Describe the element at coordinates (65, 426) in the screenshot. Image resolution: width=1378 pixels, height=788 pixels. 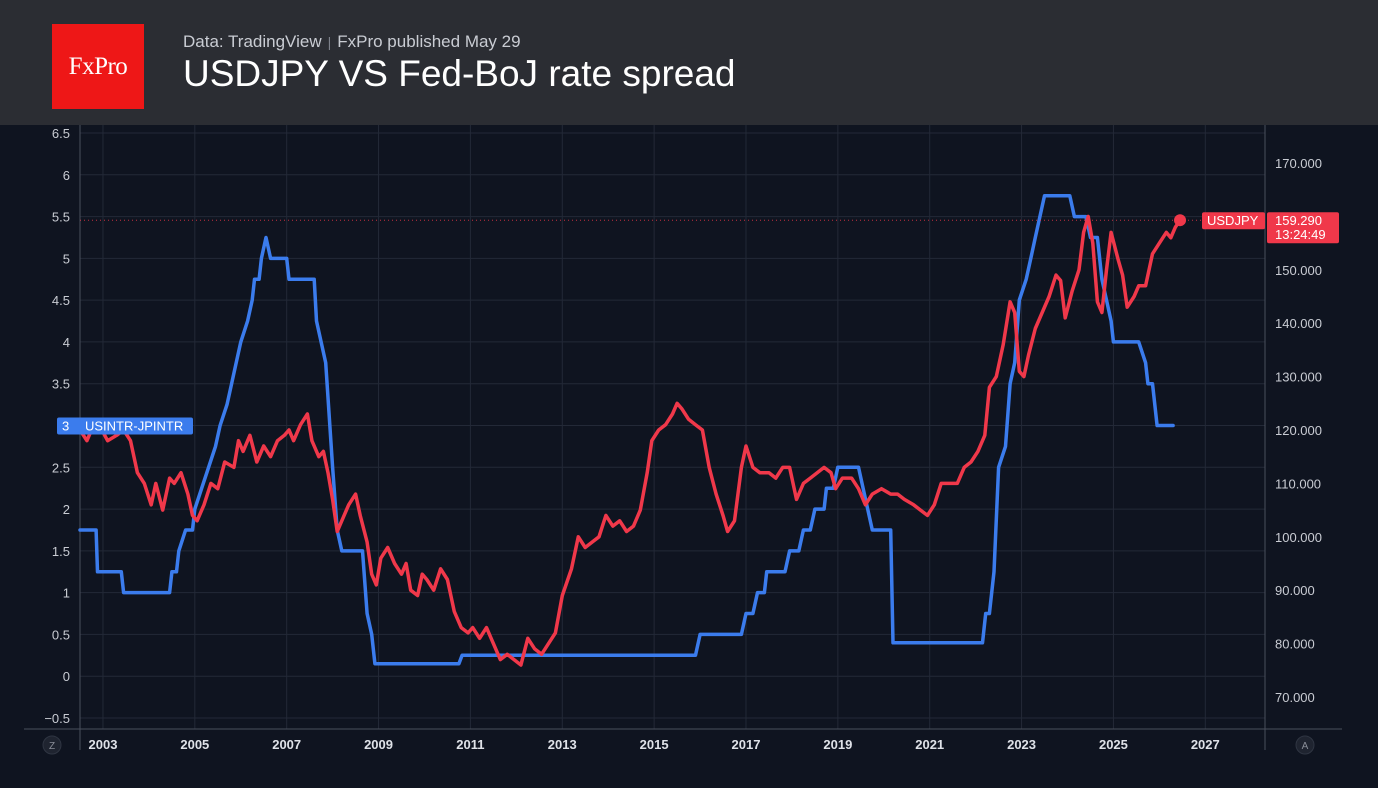
I see `spread-tag-value: 3` at that location.